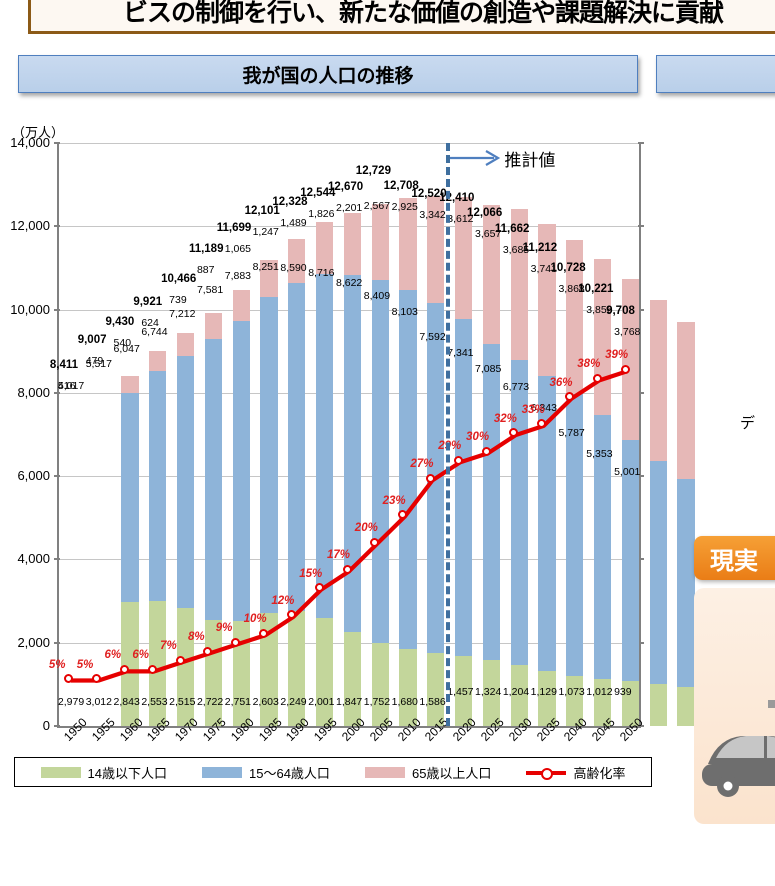 This screenshot has width=775, height=886. What do you see at coordinates (427, 772) in the screenshot?
I see `legend-item: 65歳以上人口` at bounding box center [427, 772].